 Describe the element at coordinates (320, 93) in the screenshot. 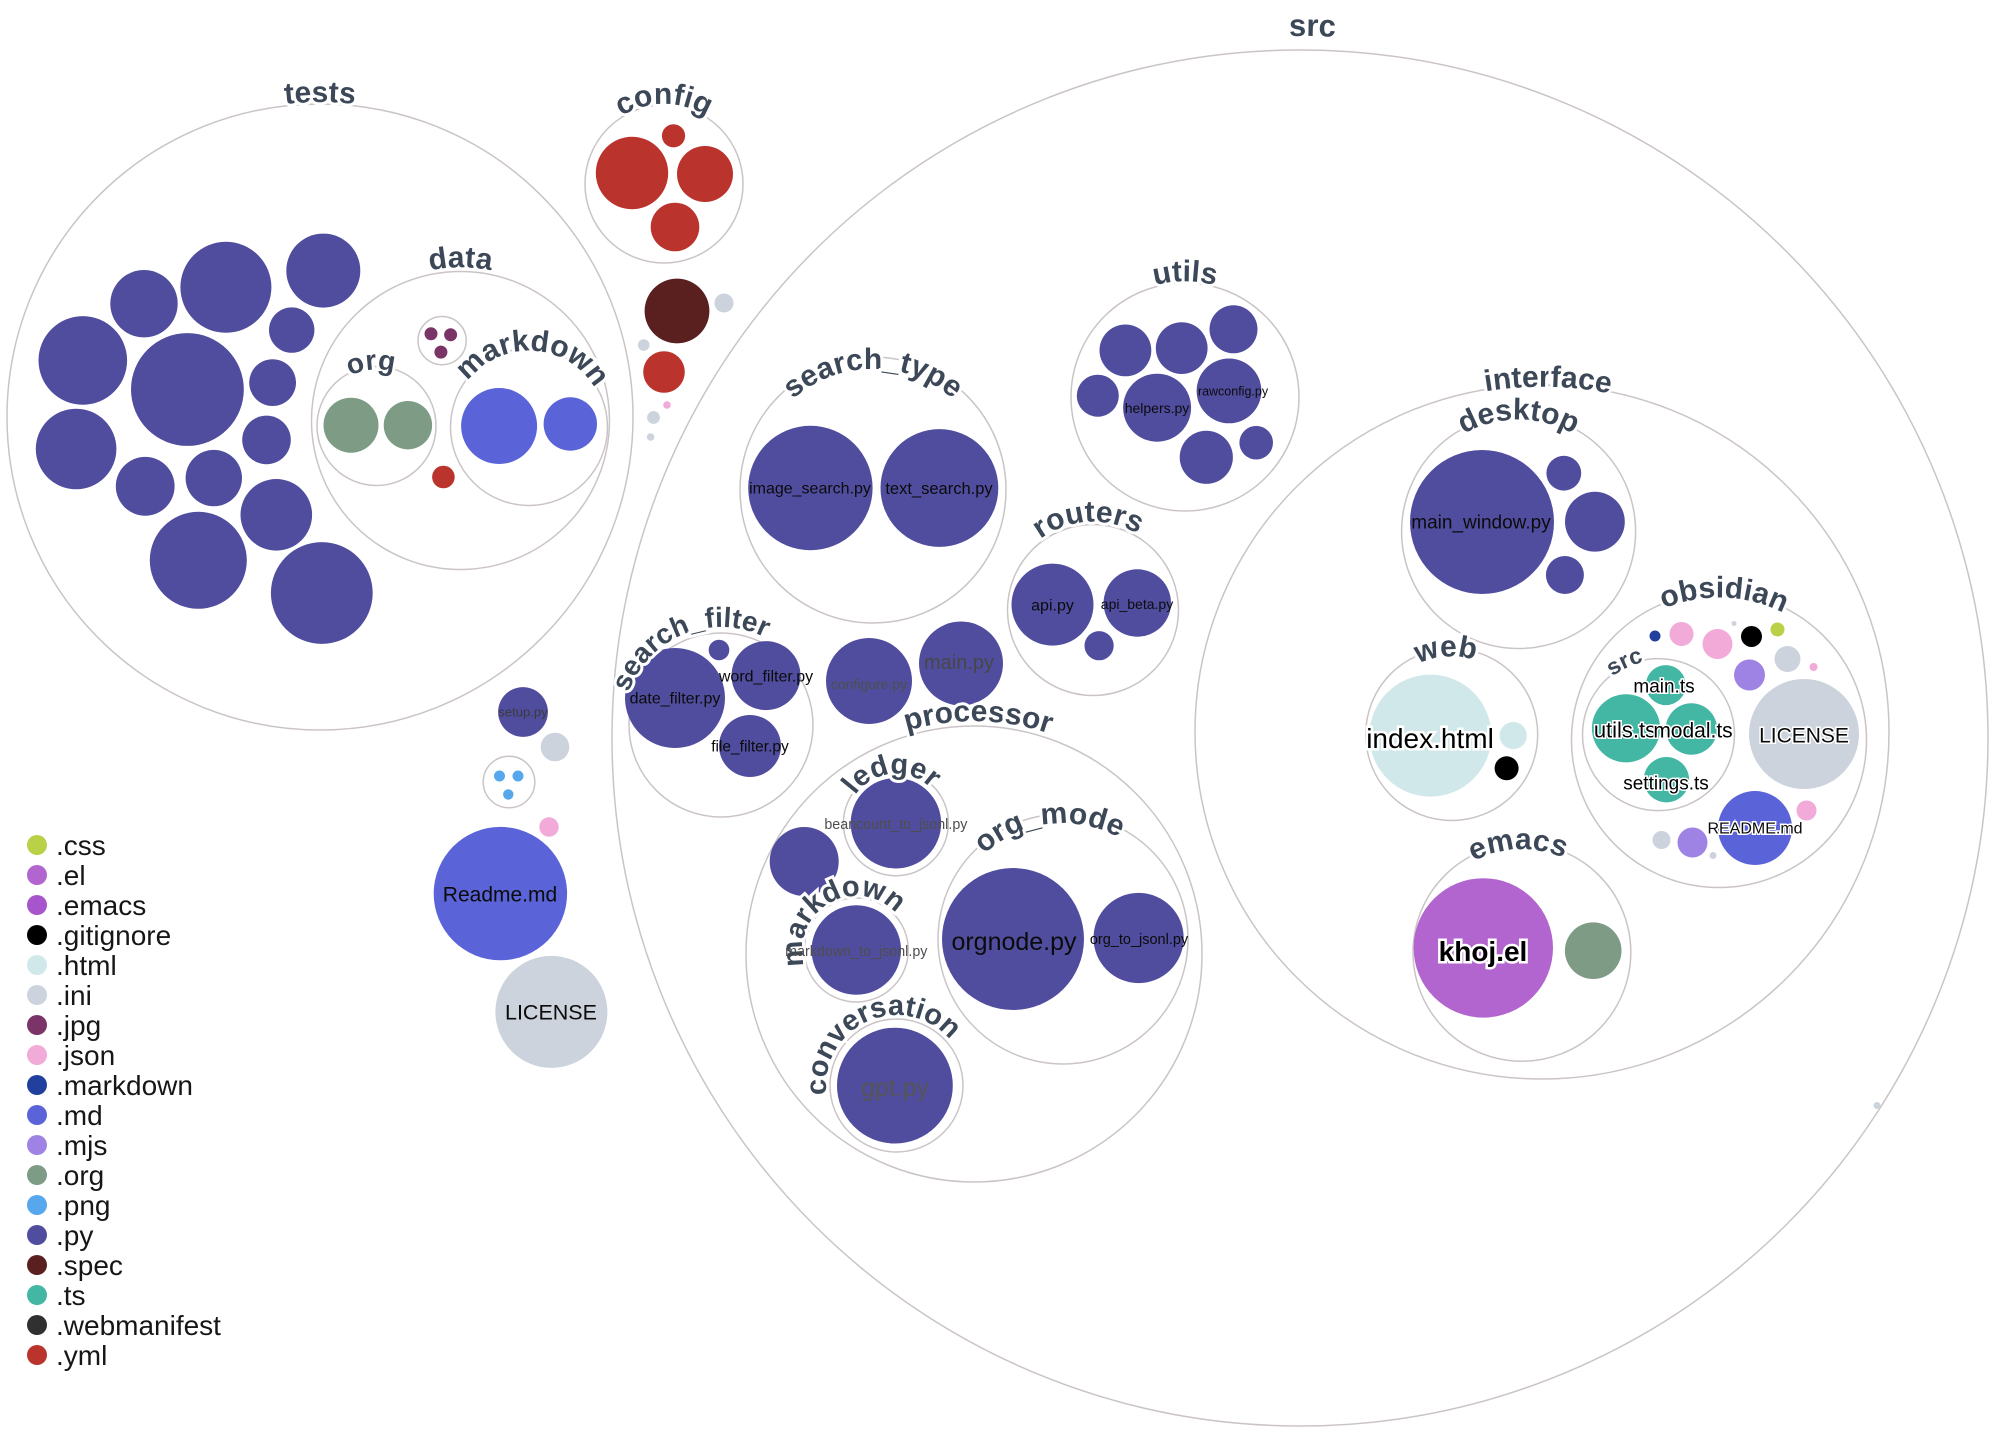

I see `svg-text: tests` at that location.